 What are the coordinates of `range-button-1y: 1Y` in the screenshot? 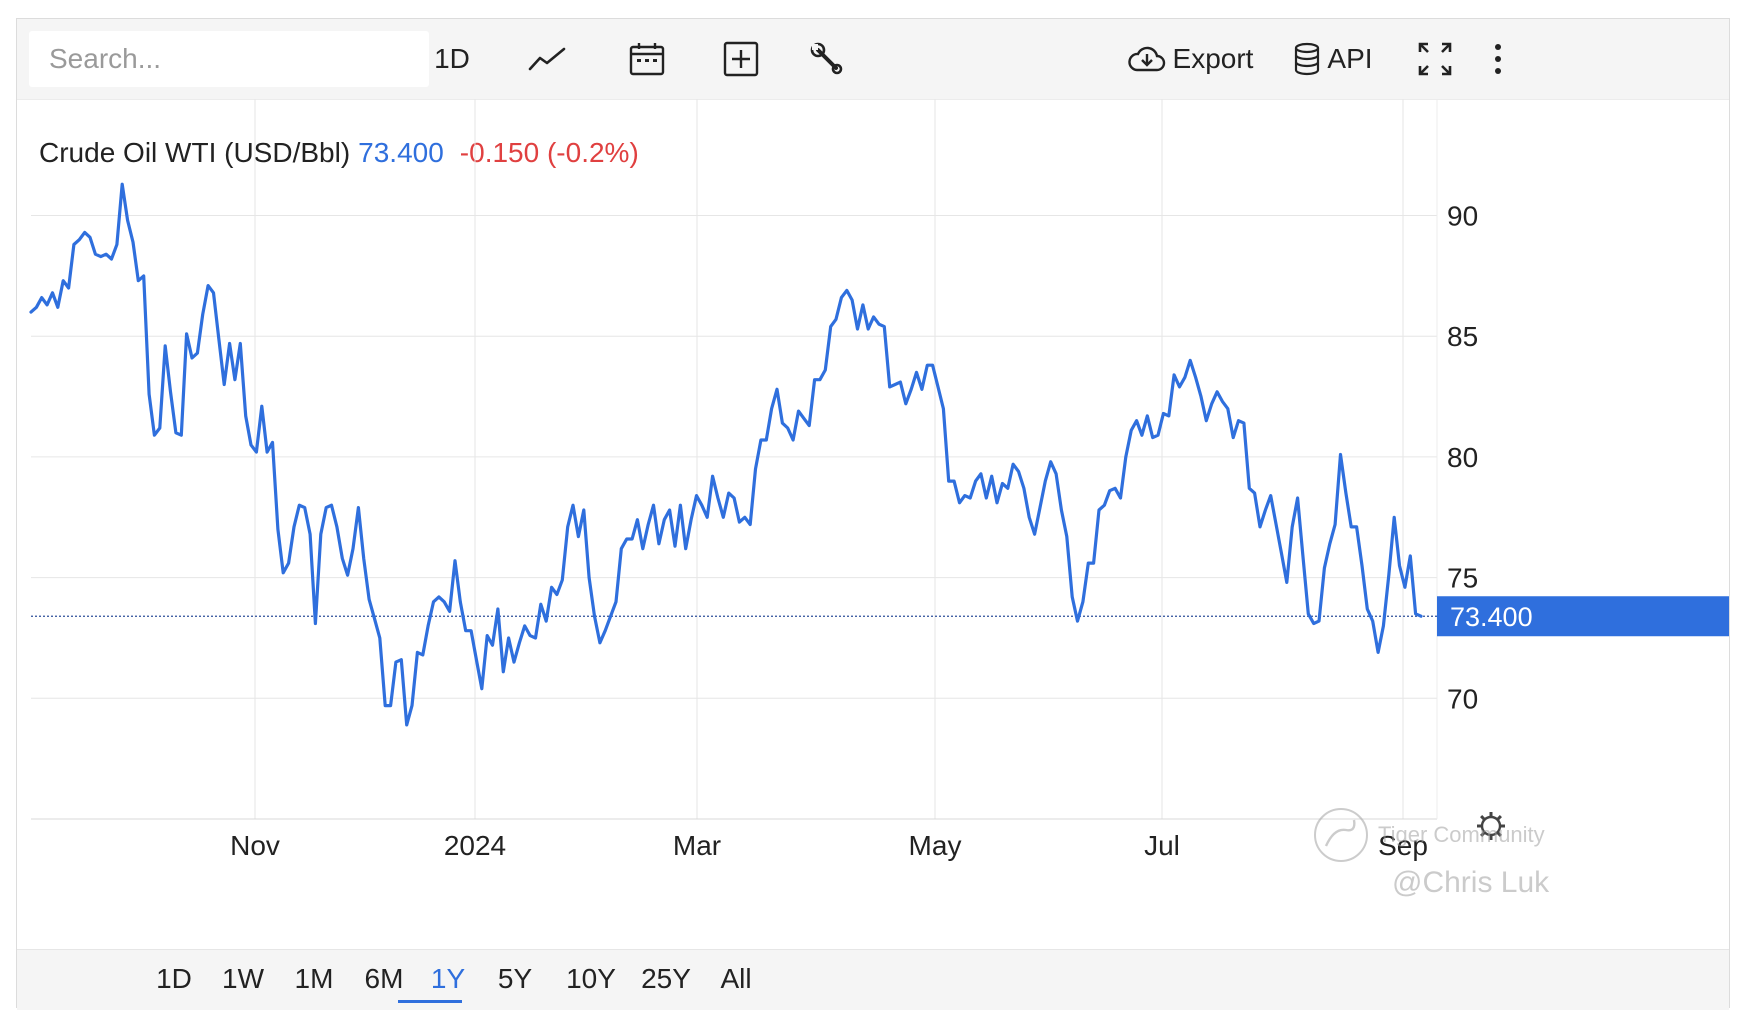 It's located at (448, 978).